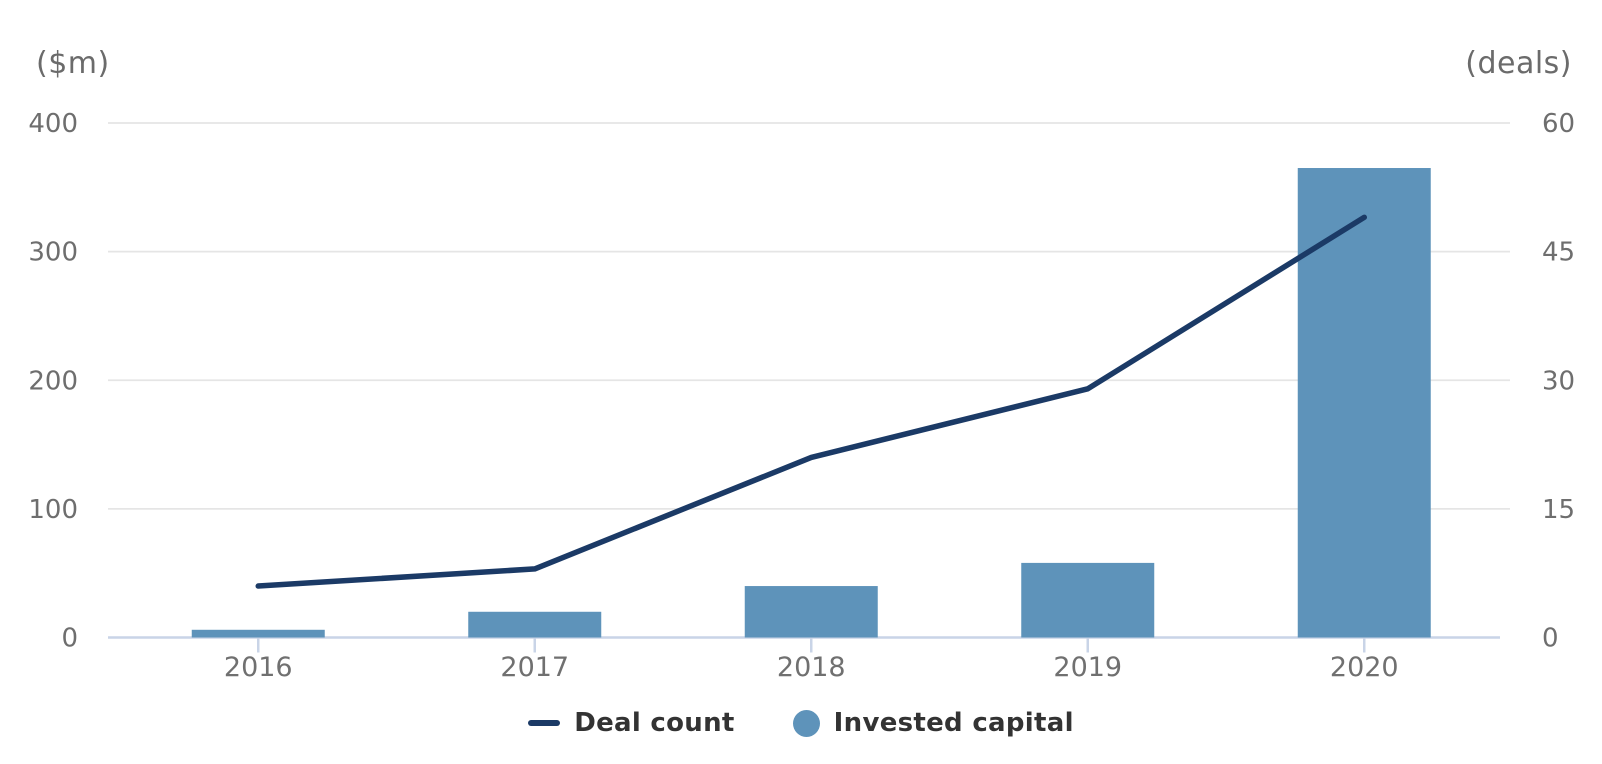 The image size is (1602, 764). I want to click on legend-item-invested-capital: Invested capital, so click(933, 723).